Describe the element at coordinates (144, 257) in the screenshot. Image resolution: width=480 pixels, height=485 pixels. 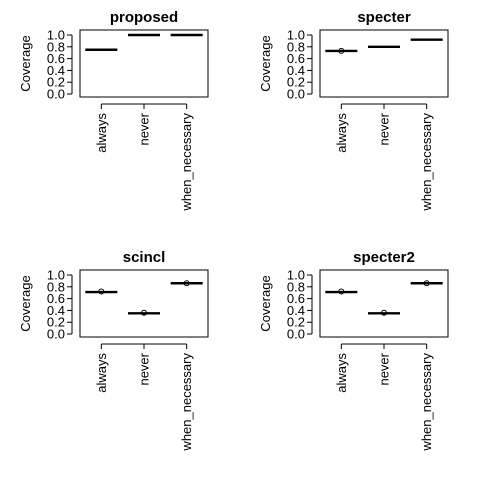
I see `chart-title: scincl` at that location.